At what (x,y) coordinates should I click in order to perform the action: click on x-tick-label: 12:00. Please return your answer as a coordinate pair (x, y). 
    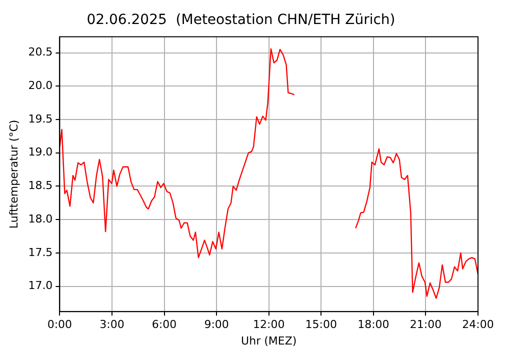
    Looking at the image, I should click on (268, 325).